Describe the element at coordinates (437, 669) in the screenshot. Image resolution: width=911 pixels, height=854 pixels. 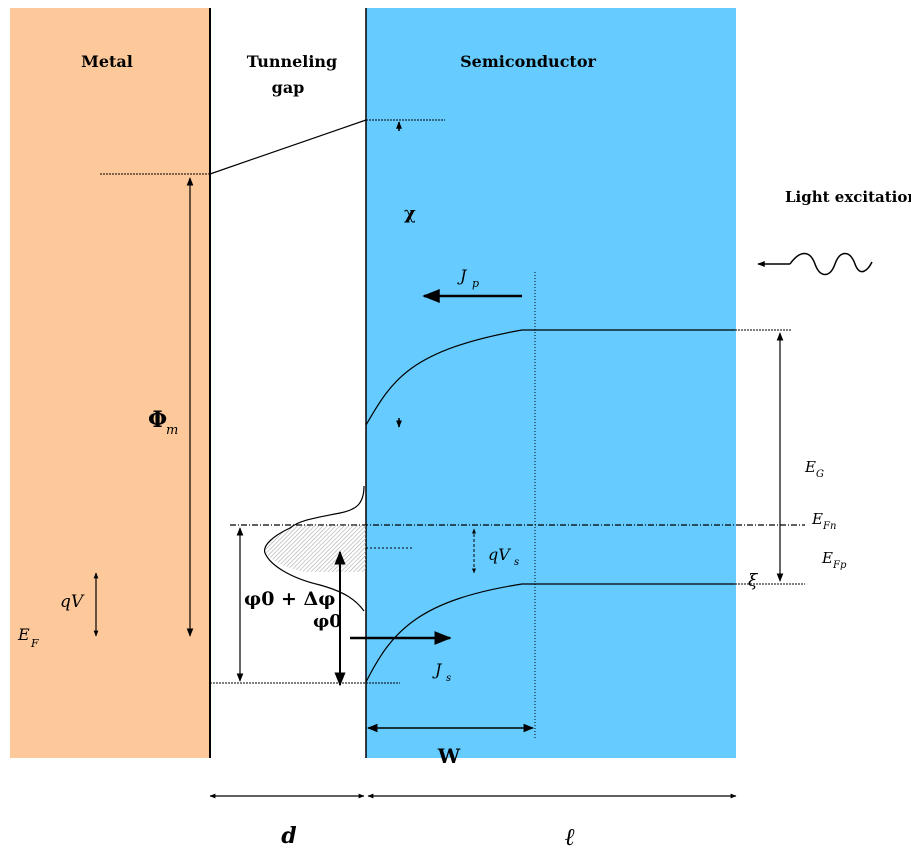
I see `js-label: J` at that location.